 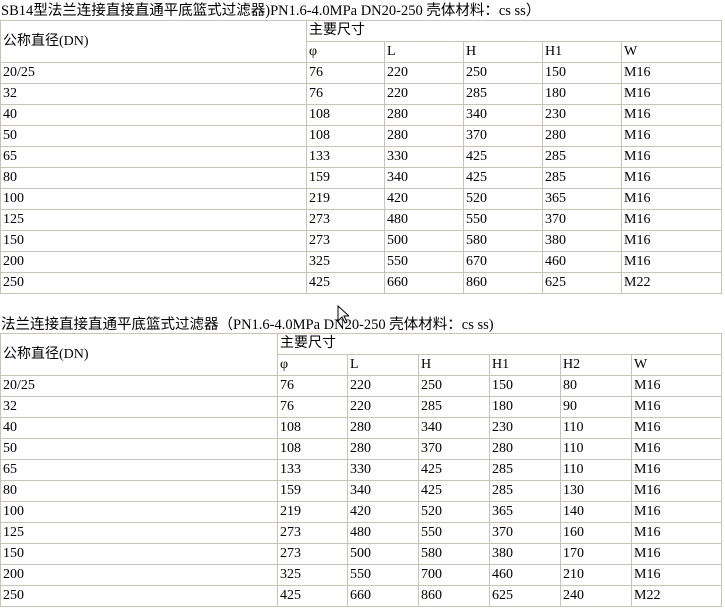 What do you see at coordinates (596, 407) in the screenshot?
I see `table-cell: 90` at bounding box center [596, 407].